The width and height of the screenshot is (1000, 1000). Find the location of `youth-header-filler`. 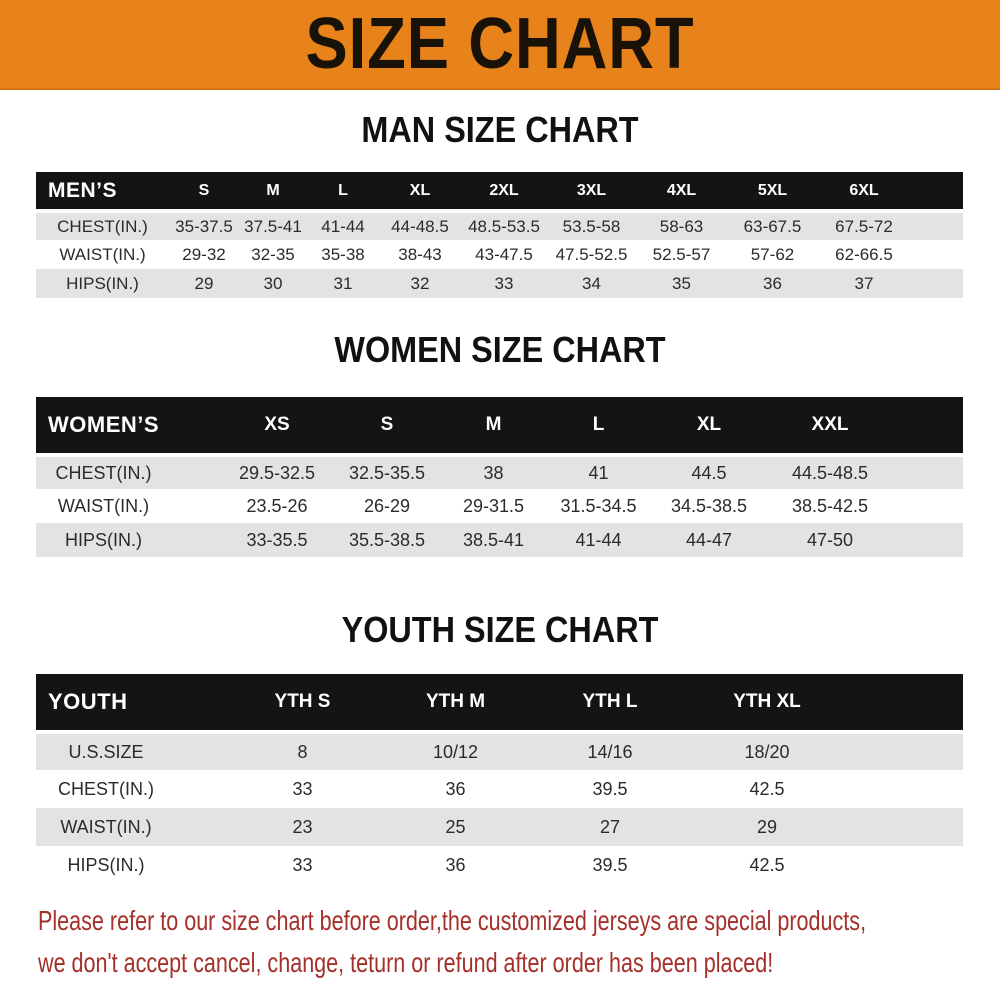

youth-header-filler is located at coordinates (904, 704).